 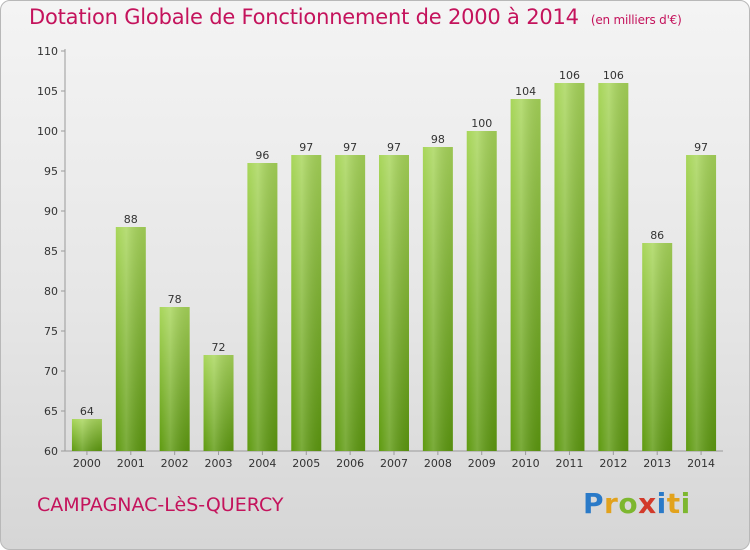 I want to click on y-tick-label: 80, so click(x=51, y=291).